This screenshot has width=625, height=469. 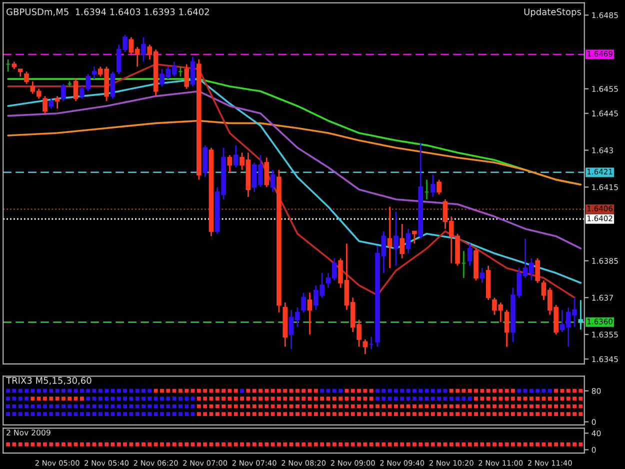 I want to click on chart-title: TRIX3 M5,15,30,60, so click(x=49, y=381).